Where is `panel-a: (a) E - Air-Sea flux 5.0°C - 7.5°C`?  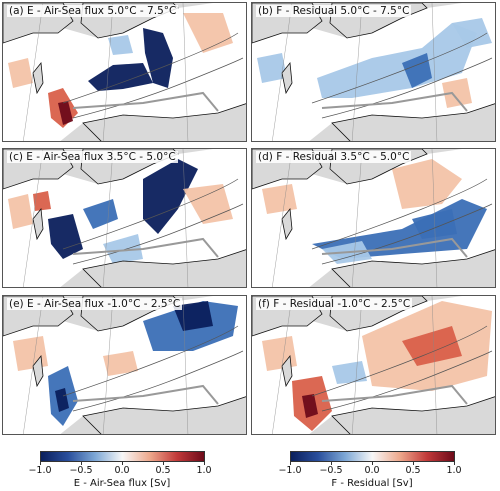
panel-a: (a) E - Air-Sea flux 5.0°C - 7.5°C is located at coordinates (124, 72).